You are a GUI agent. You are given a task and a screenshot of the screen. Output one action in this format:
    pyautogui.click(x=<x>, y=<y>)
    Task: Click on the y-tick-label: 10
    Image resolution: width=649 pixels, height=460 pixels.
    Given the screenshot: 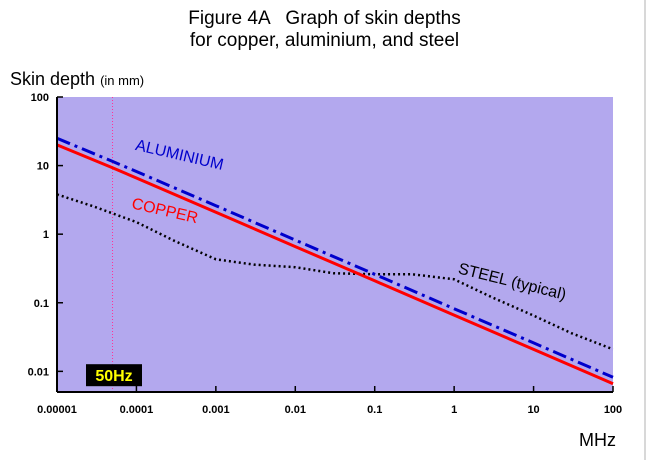 What is the action you would take?
    pyautogui.click(x=43, y=167)
    